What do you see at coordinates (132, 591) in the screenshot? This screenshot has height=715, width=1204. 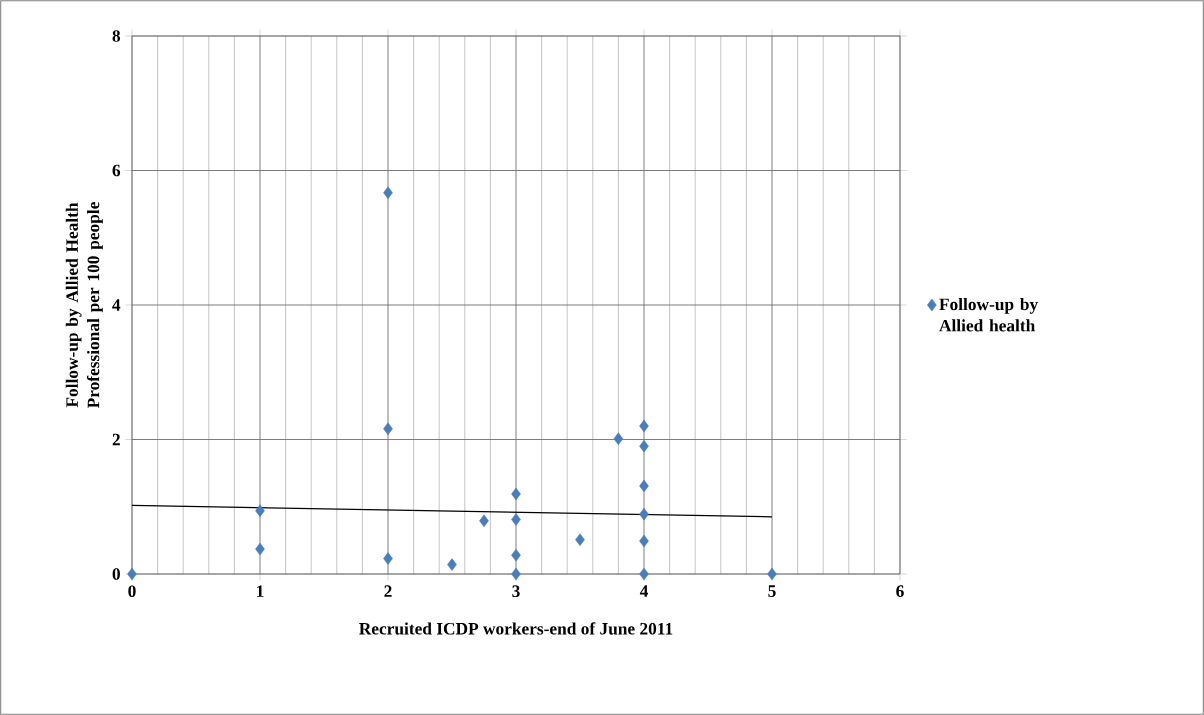 I see `x-tick-label: 0` at bounding box center [132, 591].